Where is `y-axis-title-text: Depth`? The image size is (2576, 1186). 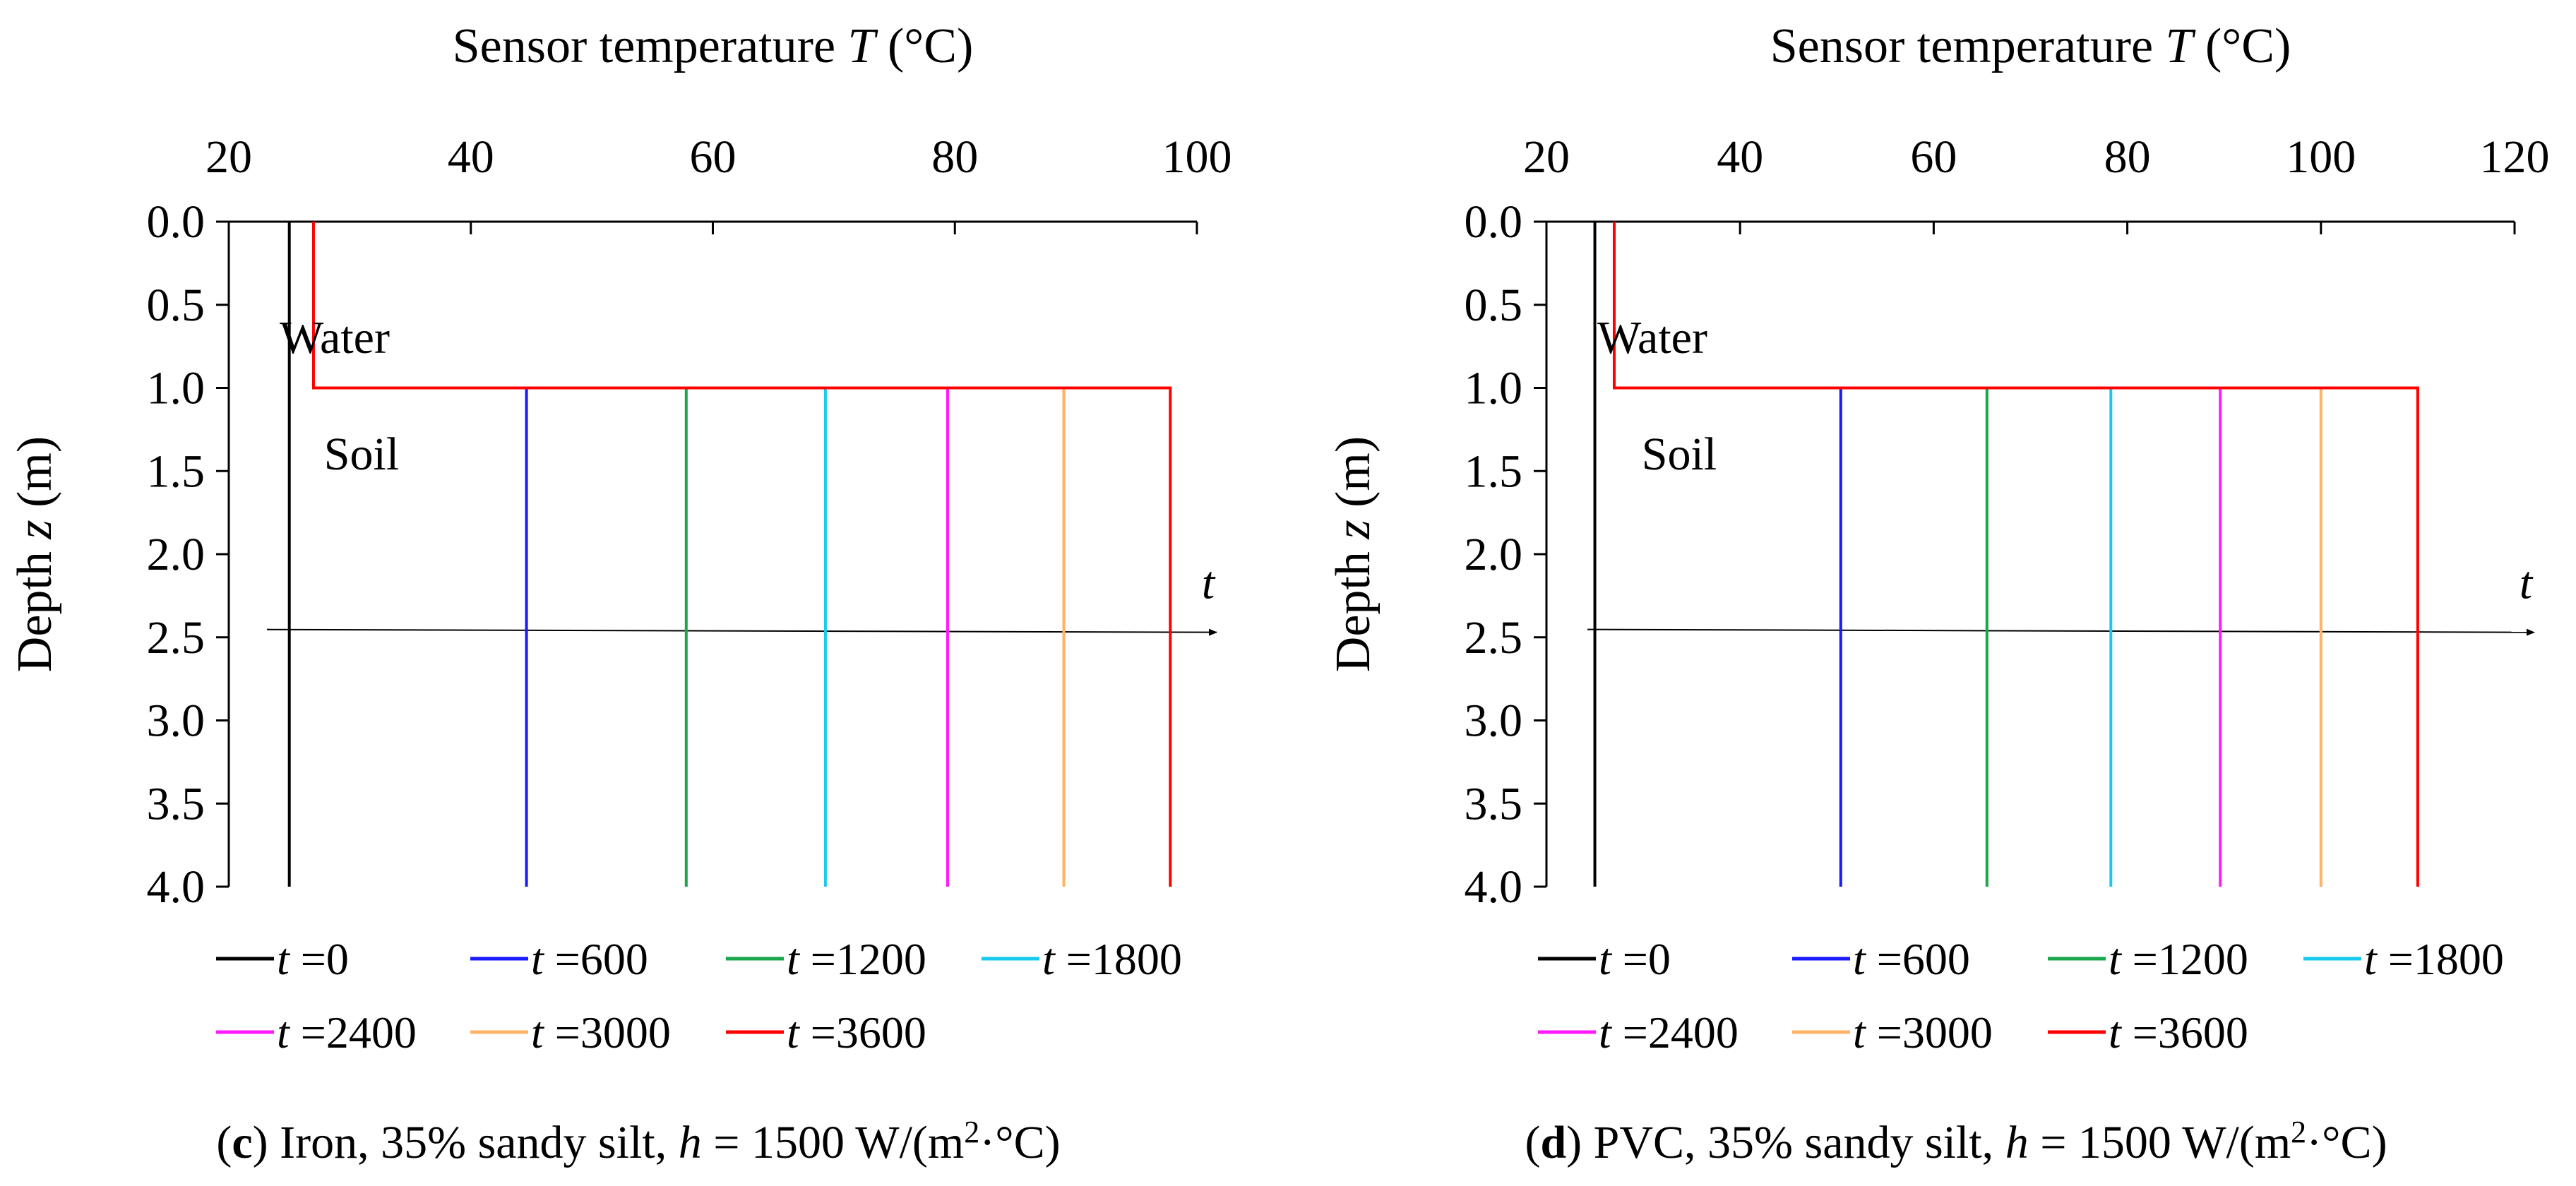 y-axis-title-text: Depth is located at coordinates (35, 606).